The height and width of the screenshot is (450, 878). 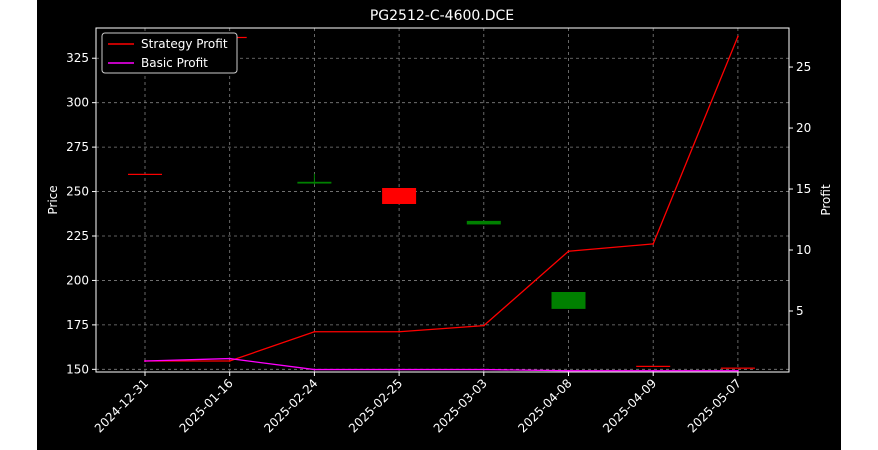 What do you see at coordinates (77, 103) in the screenshot?
I see `price-tick-label: 300` at bounding box center [77, 103].